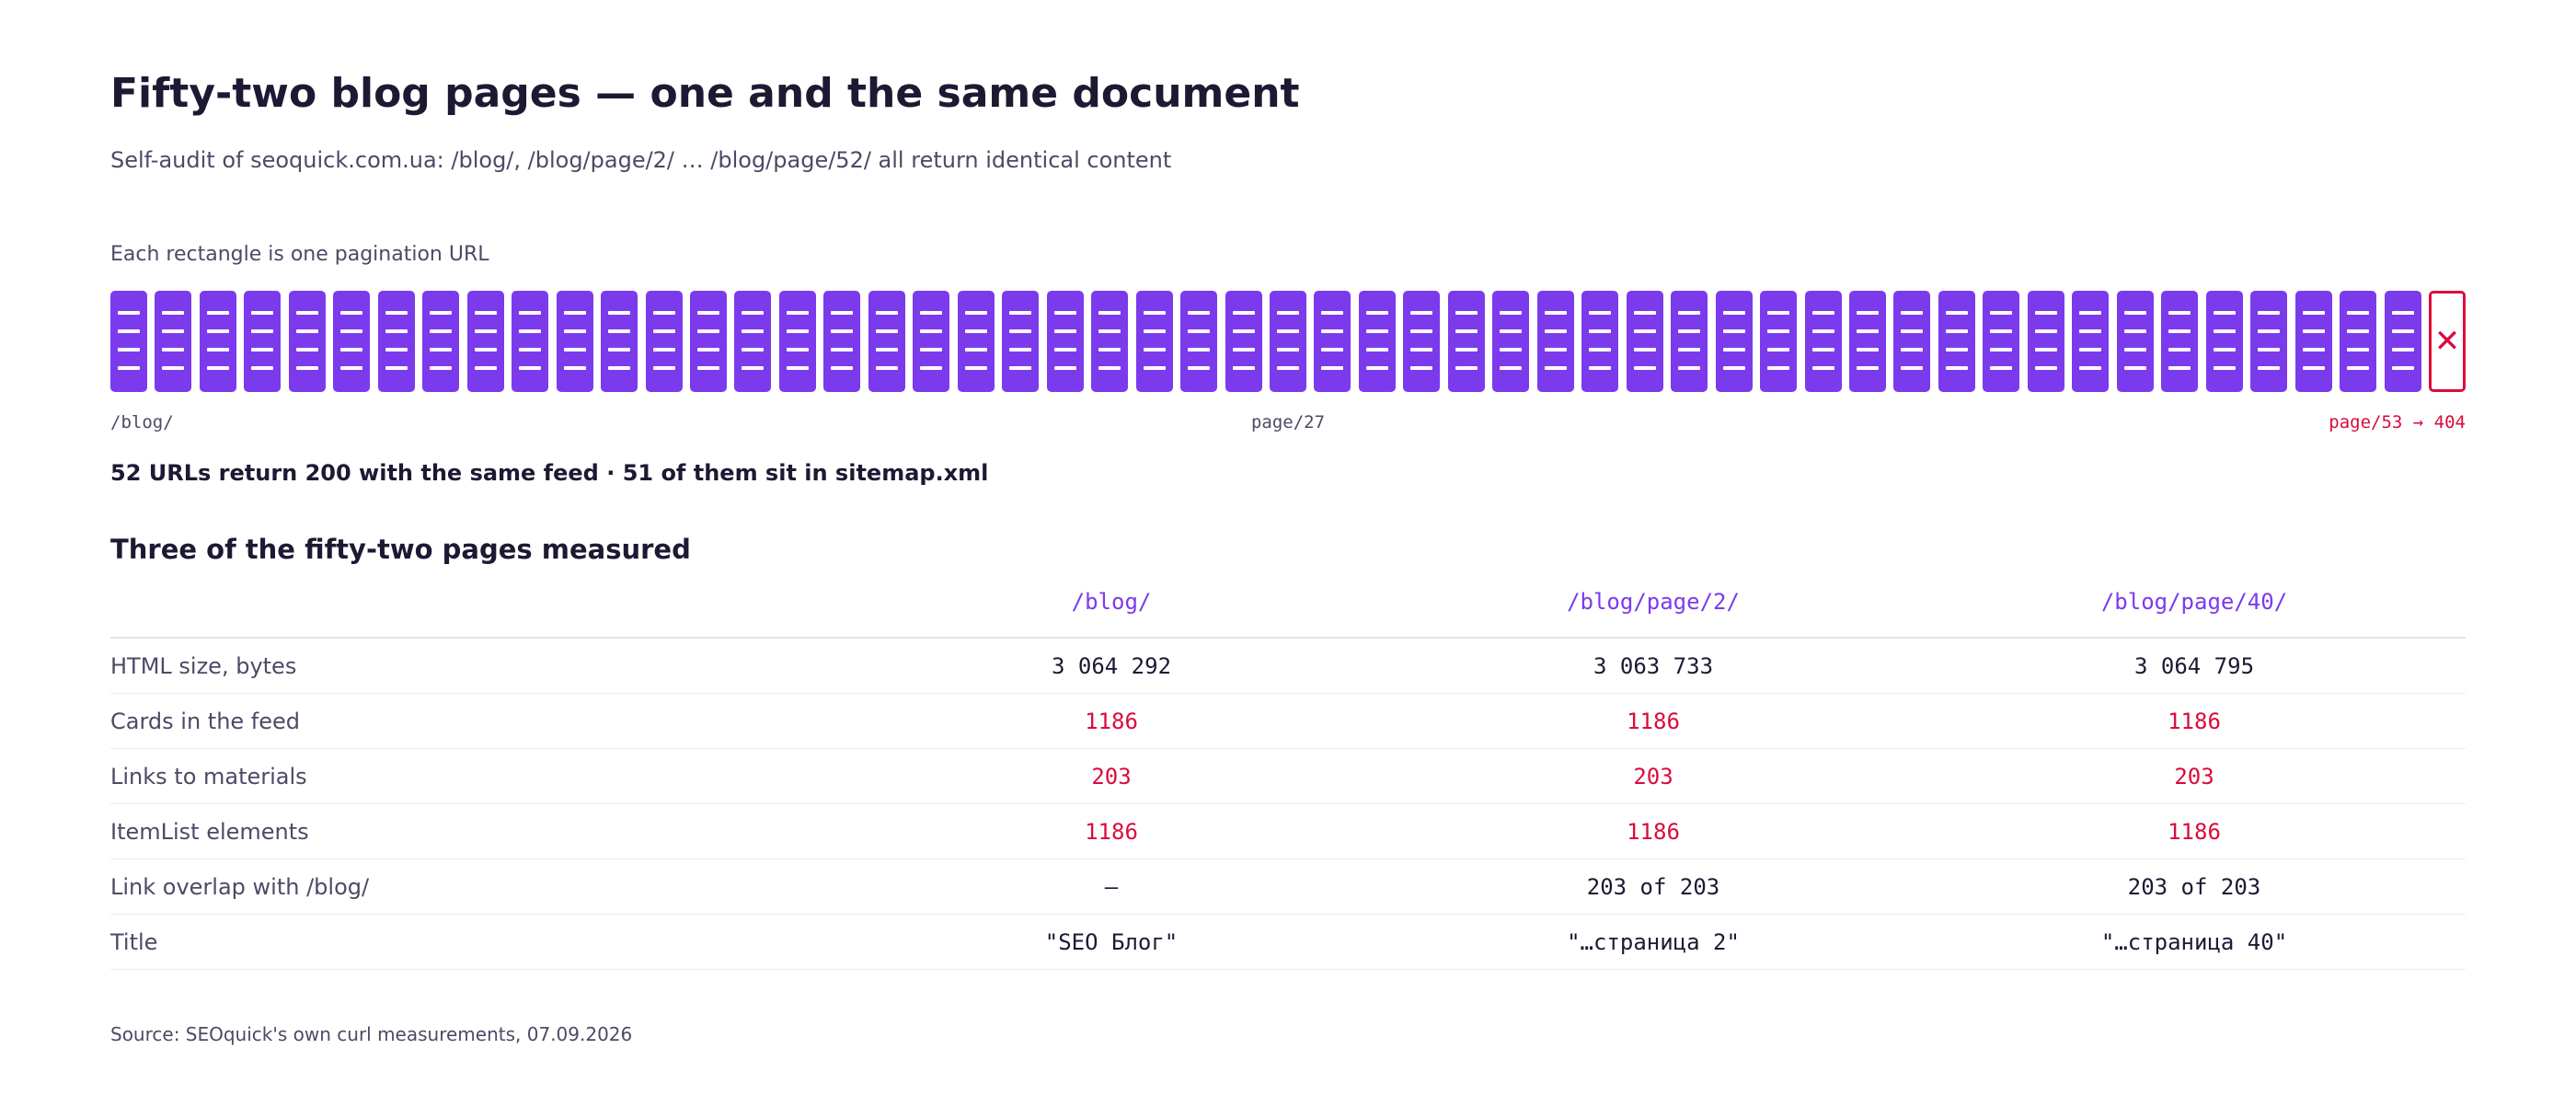  I want to click on table-cell: "…страница 2", so click(1653, 942).